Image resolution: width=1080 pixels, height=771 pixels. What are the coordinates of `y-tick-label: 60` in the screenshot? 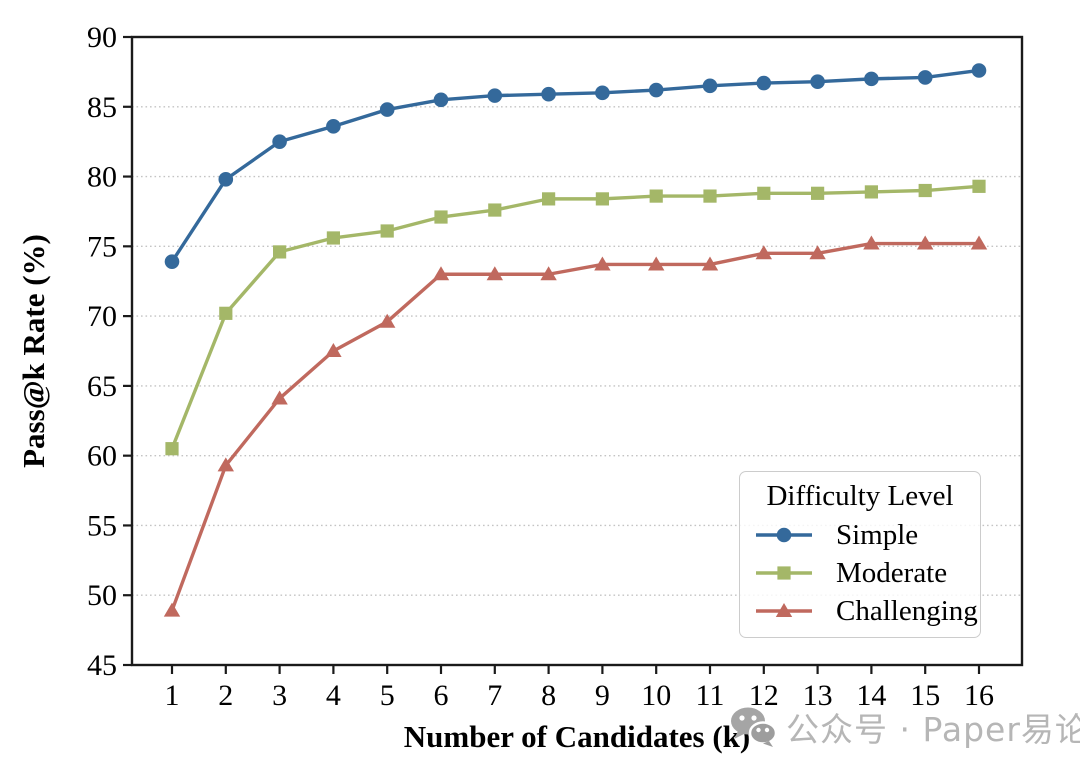 It's located at (102, 456).